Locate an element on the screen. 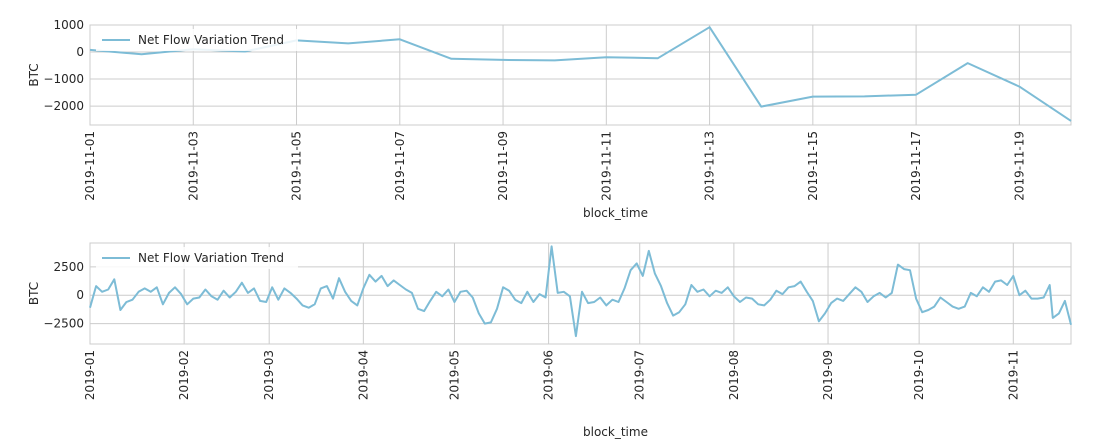 This screenshot has width=1115, height=446. x-tick-label: 2019-09 is located at coordinates (828, 375).